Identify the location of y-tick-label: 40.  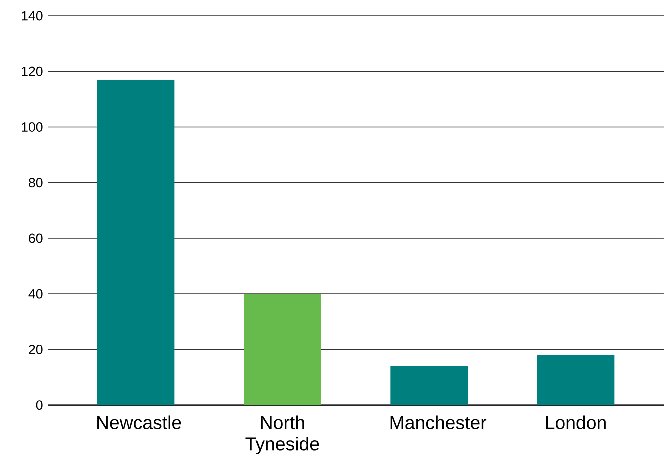
(35, 294).